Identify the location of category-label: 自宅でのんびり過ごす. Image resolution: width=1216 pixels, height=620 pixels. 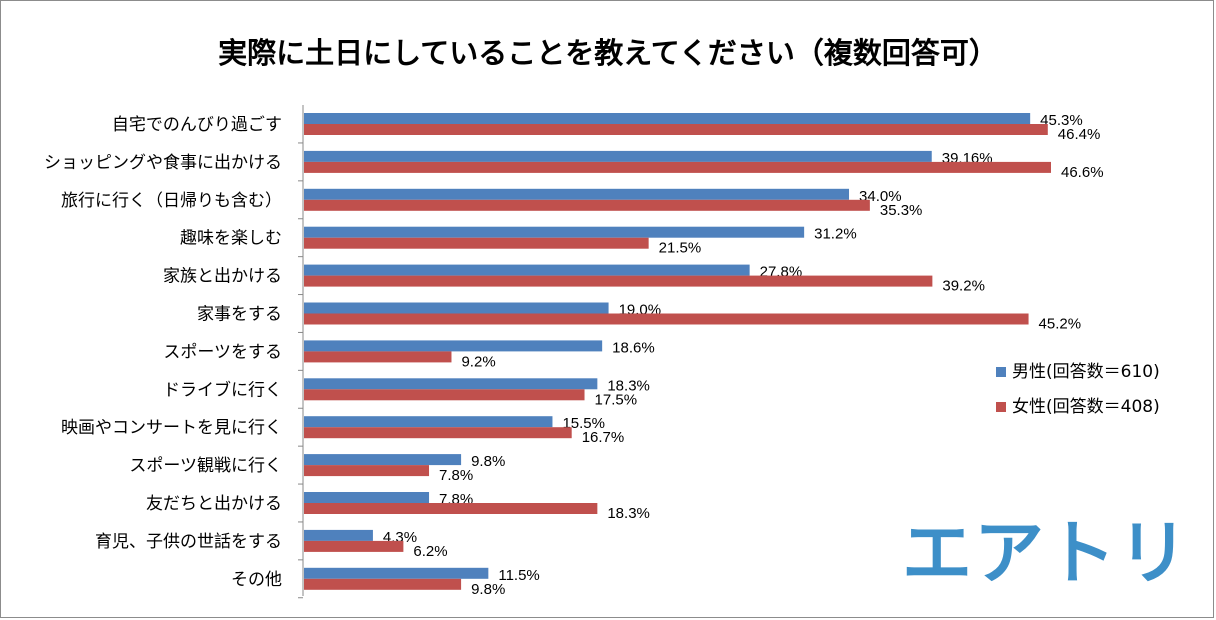
(197, 125).